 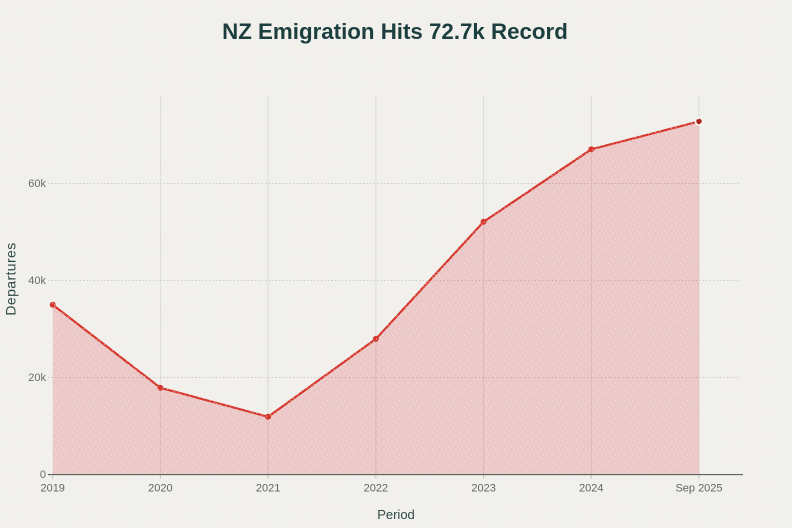 I want to click on svg-text: 2020, so click(x=160, y=489).